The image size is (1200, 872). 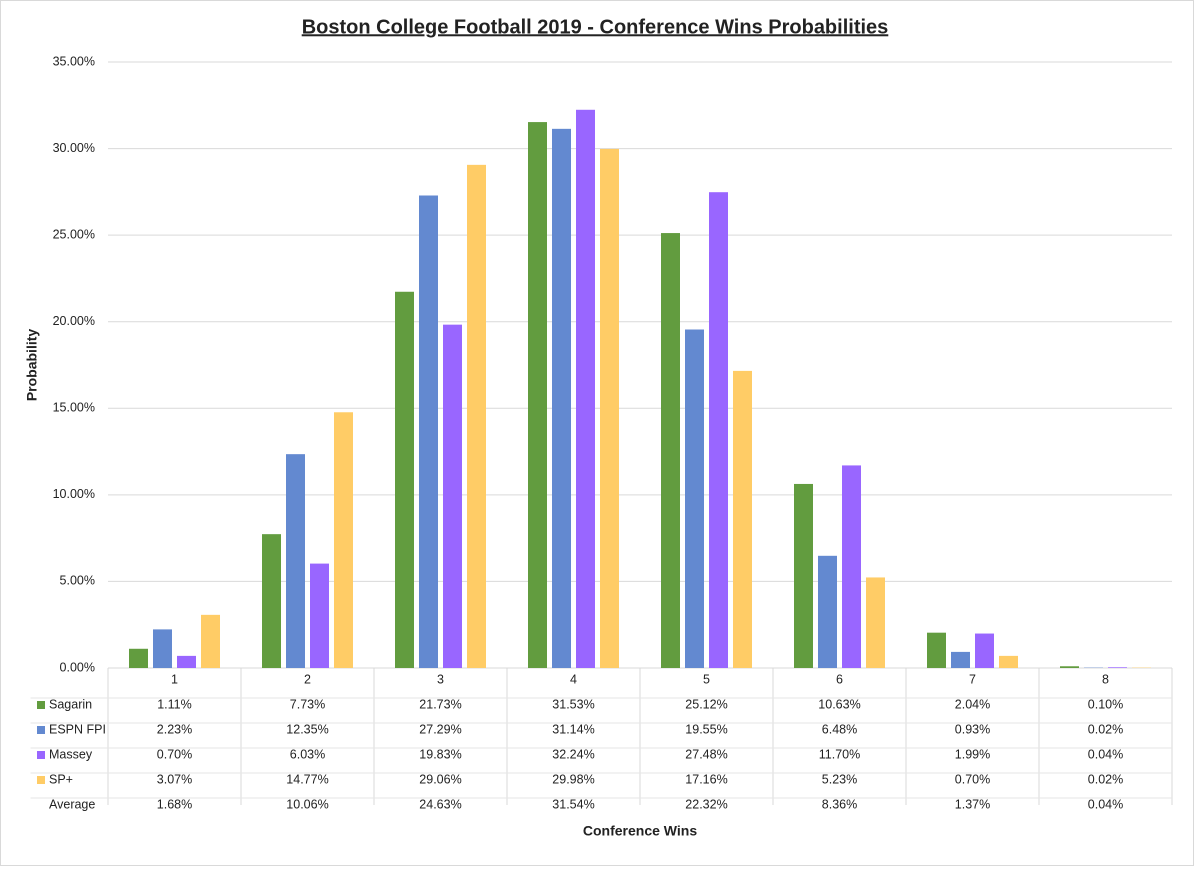 What do you see at coordinates (640, 831) in the screenshot?
I see `x-axis-title: Conference Wins` at bounding box center [640, 831].